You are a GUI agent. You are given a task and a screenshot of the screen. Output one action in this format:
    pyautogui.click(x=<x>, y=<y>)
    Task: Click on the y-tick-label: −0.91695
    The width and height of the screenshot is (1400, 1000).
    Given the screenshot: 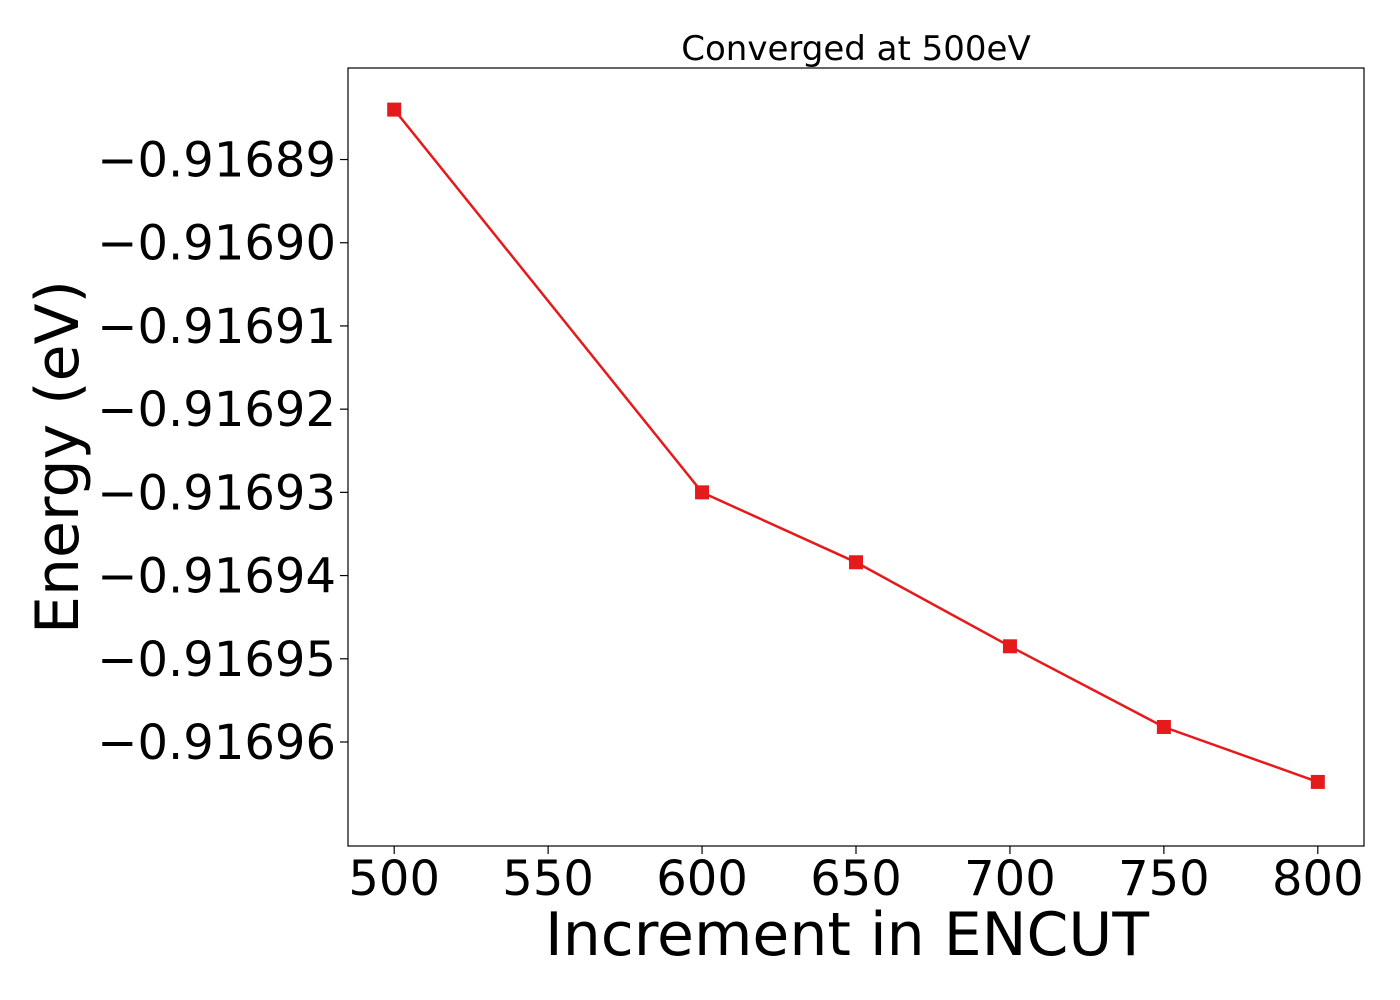 What is the action you would take?
    pyautogui.click(x=216, y=660)
    